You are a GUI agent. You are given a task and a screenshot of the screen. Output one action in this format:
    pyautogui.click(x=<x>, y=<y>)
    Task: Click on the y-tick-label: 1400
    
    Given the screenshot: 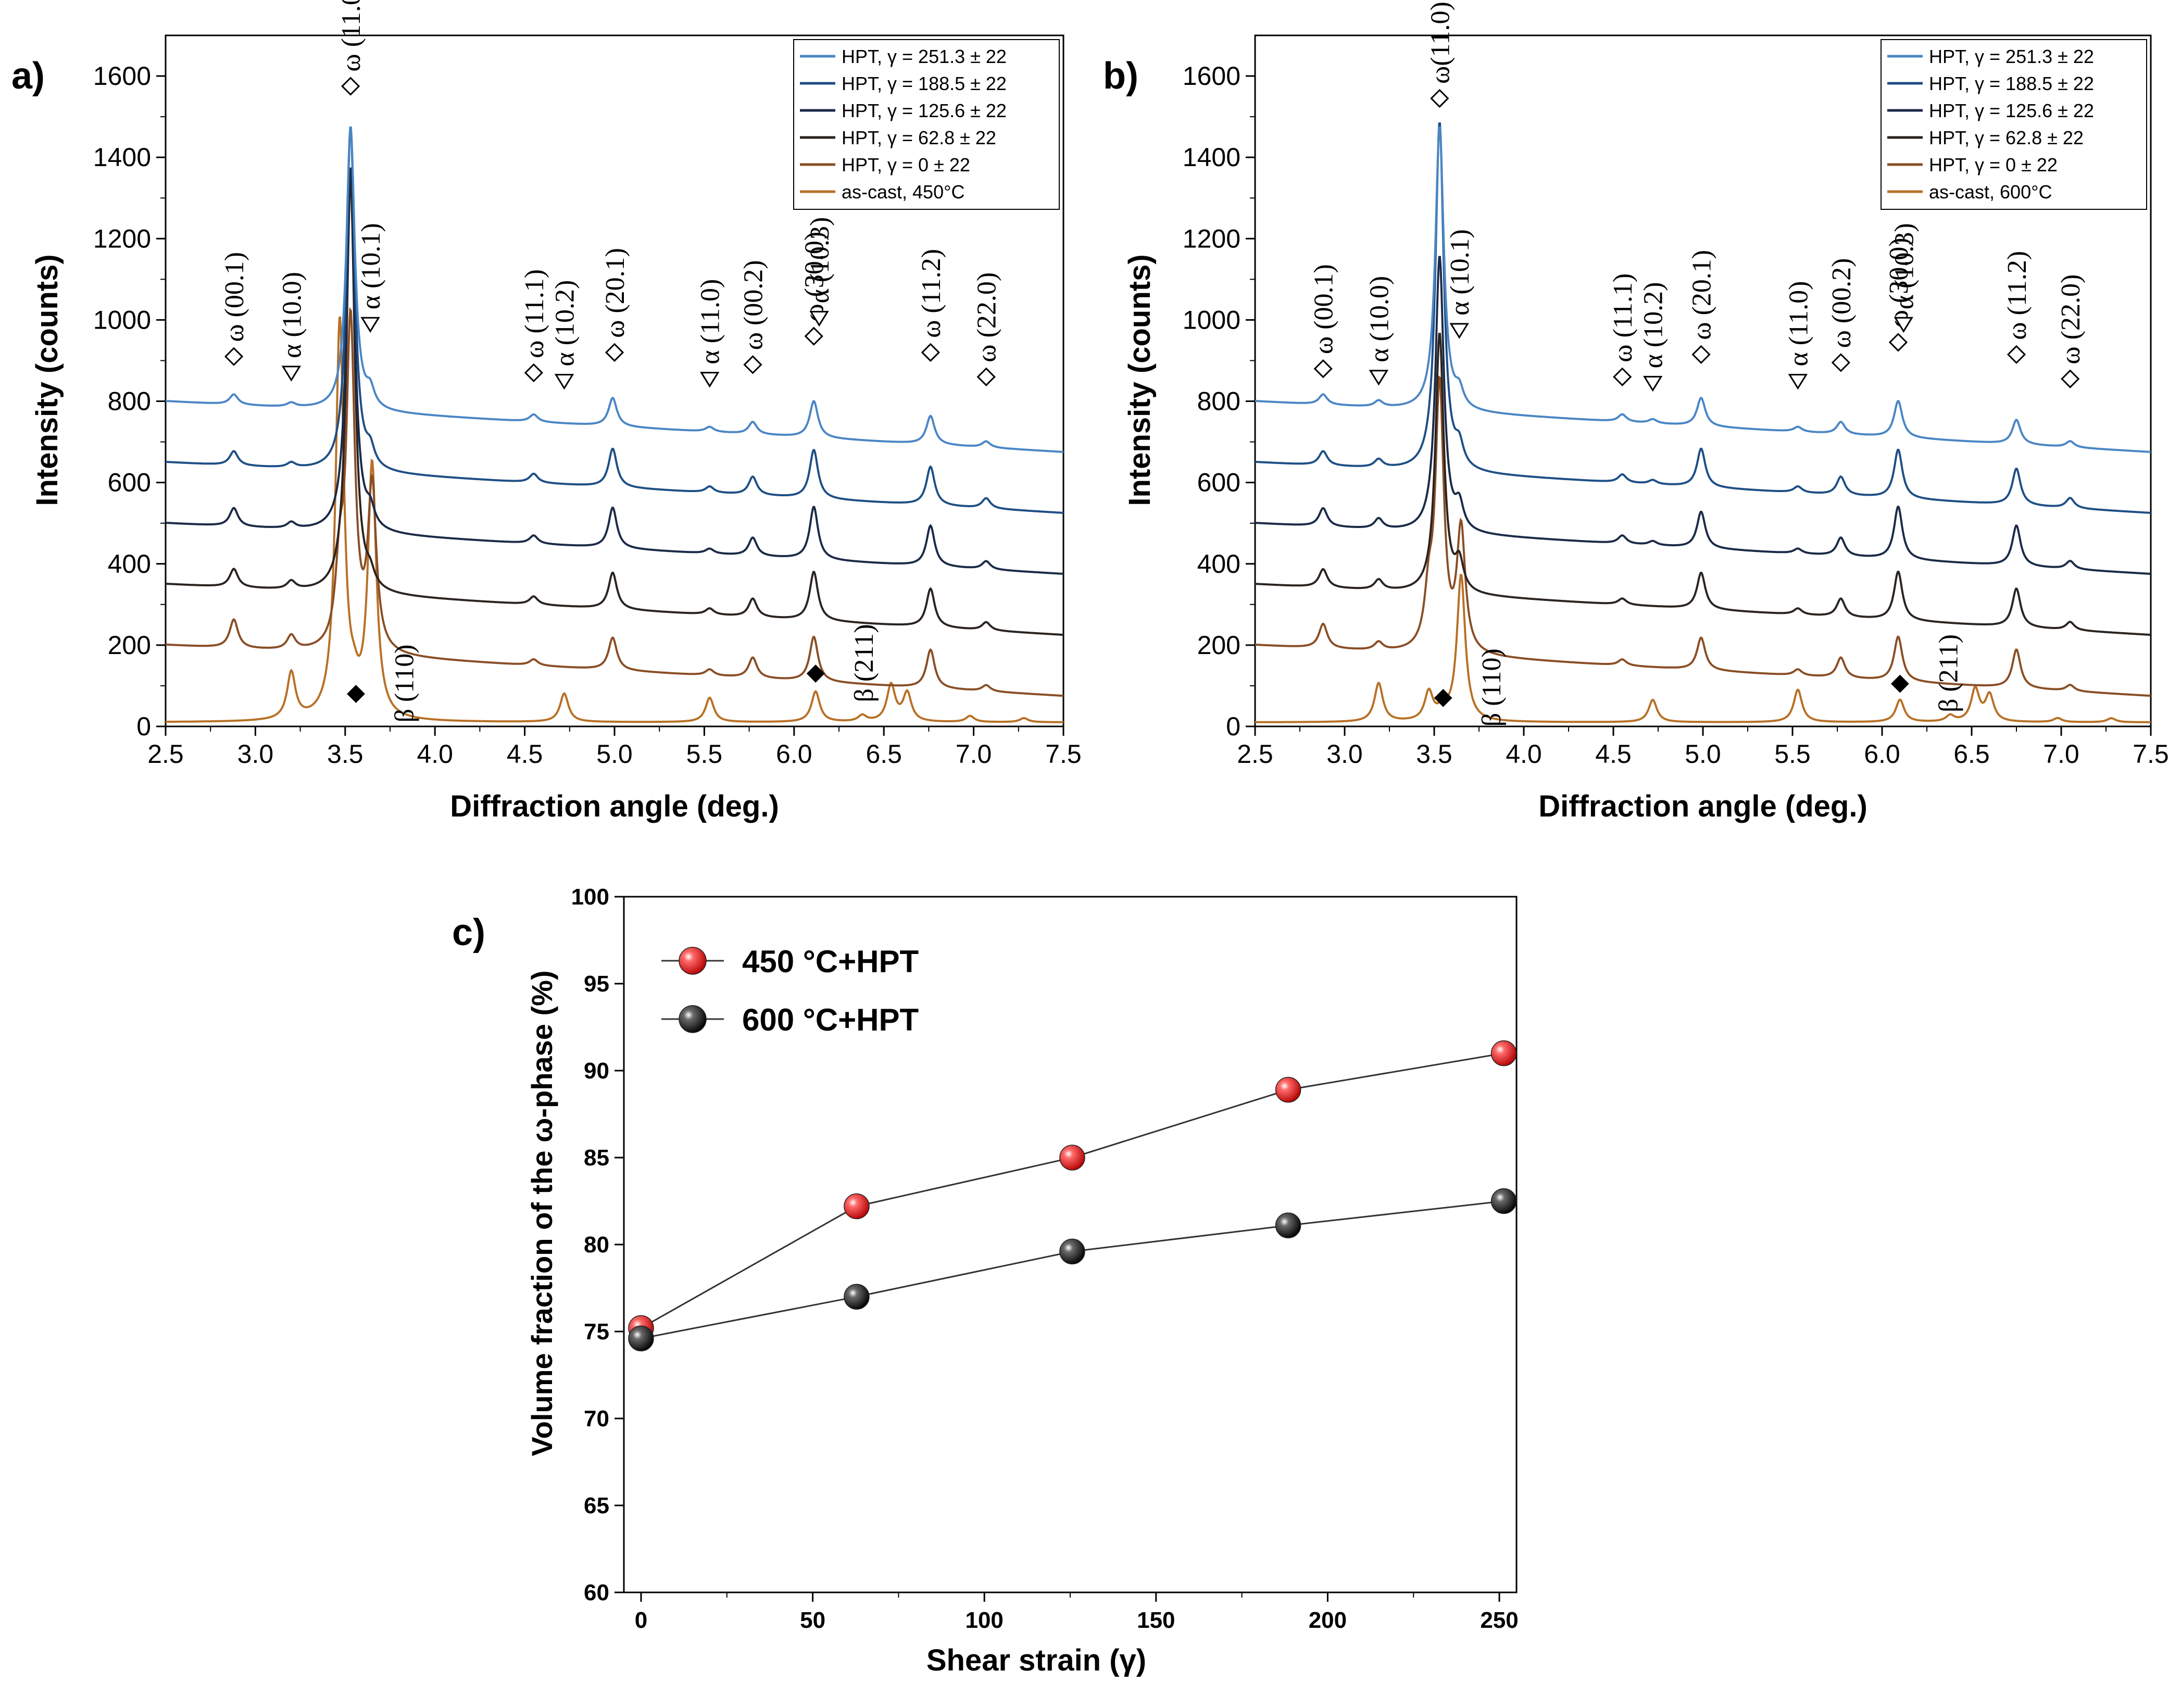 What is the action you would take?
    pyautogui.click(x=1211, y=157)
    